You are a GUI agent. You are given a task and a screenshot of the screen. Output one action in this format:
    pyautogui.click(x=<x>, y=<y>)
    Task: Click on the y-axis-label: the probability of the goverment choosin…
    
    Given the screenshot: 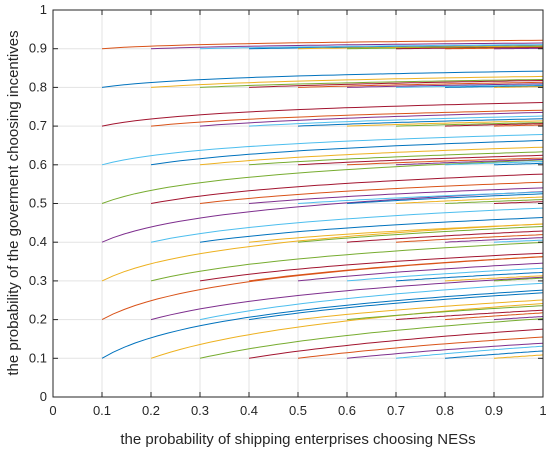 What is the action you would take?
    pyautogui.click(x=13, y=202)
    